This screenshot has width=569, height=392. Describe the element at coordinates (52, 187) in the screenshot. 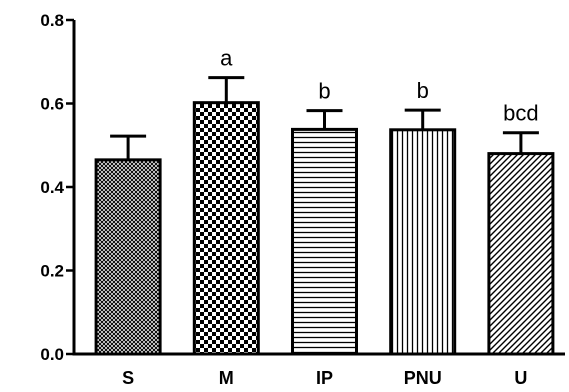

I see `y-tick-label: 0.4` at that location.